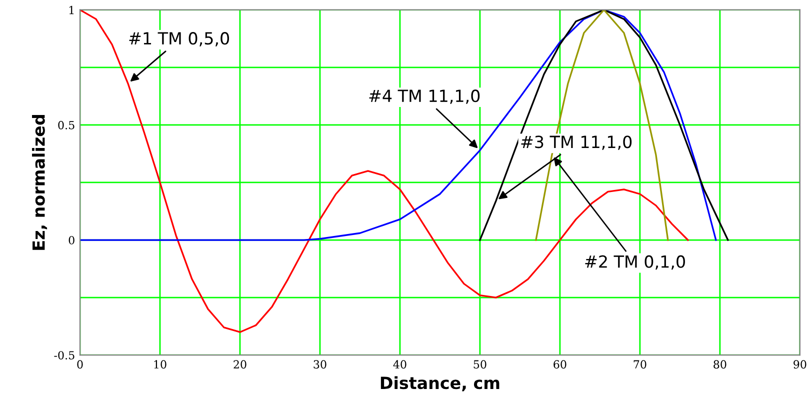 Image resolution: width=808 pixels, height=411 pixels. What do you see at coordinates (71, 240) in the screenshot?
I see `y-tick-label: 0` at bounding box center [71, 240].